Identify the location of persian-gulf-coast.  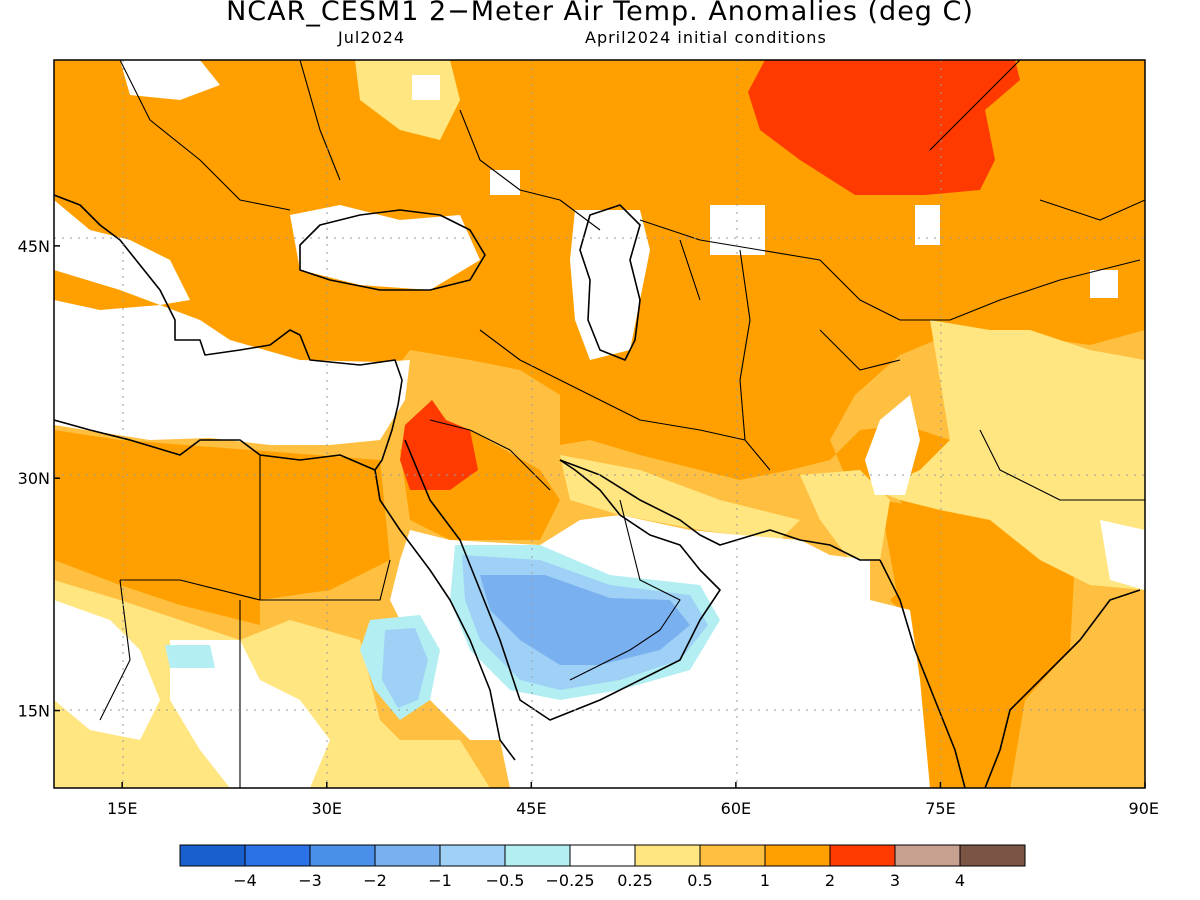
(719, 510).